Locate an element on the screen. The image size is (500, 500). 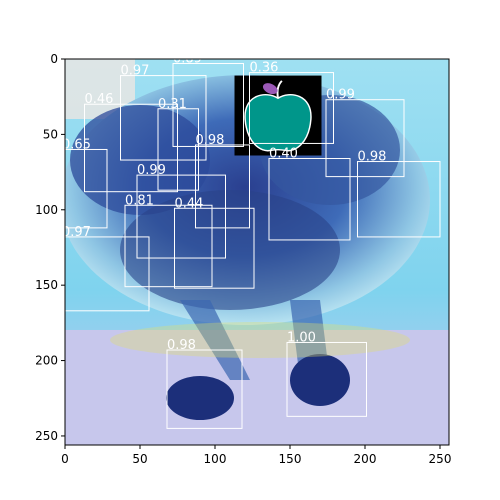
y-tick-label: 250 is located at coordinates (46, 436).